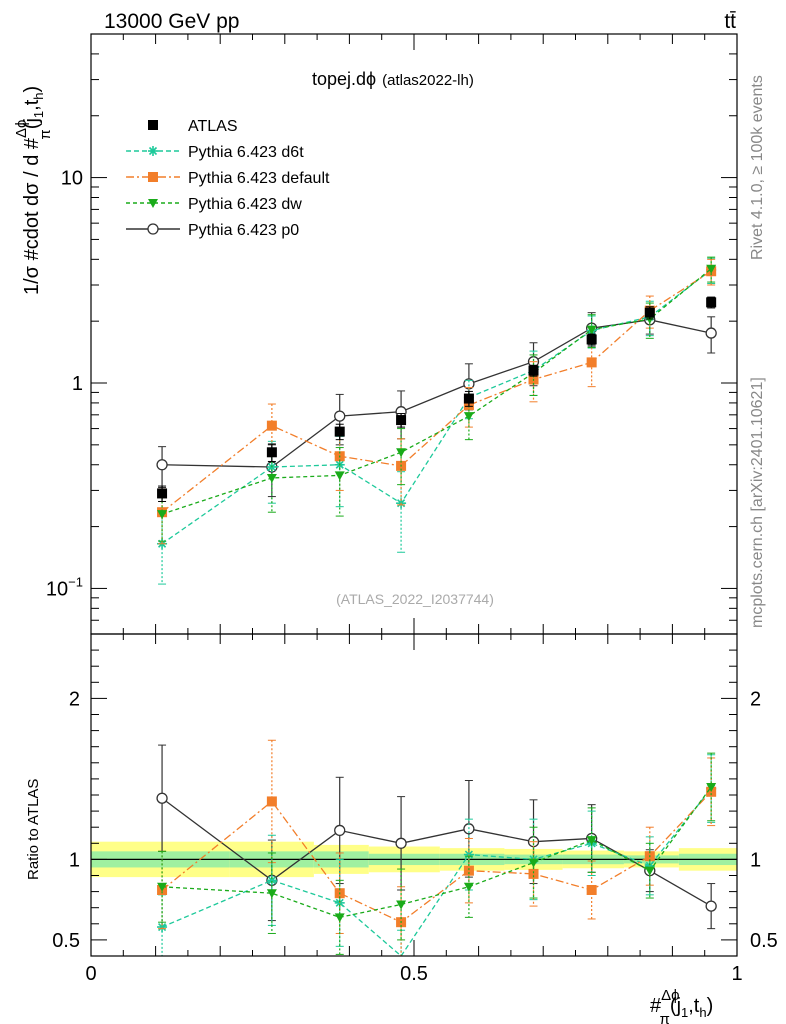  I want to click on legend-item-d6t: Pythia 6.423 d6t, so click(215, 152).